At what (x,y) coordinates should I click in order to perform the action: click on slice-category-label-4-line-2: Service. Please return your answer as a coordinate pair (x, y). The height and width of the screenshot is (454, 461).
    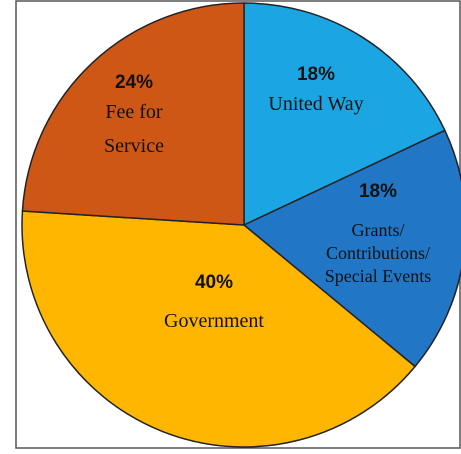
    Looking at the image, I should click on (134, 146).